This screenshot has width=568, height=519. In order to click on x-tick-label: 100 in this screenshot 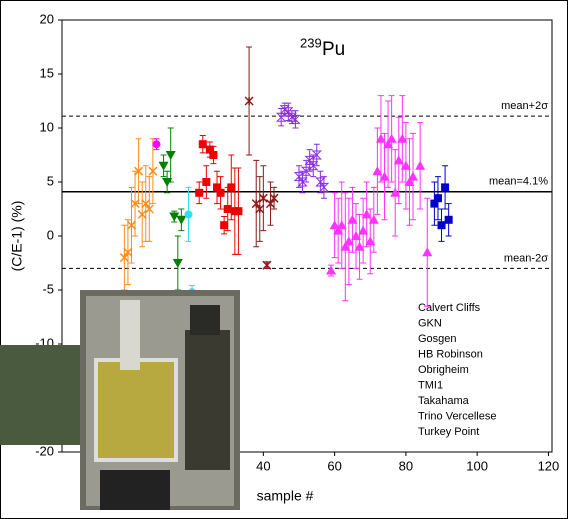, I will do `click(477, 465)`.